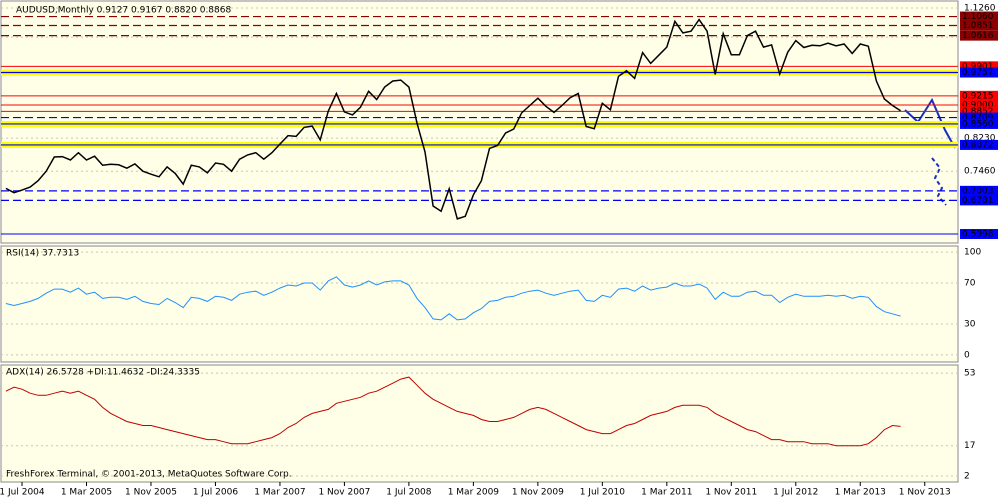 This screenshot has width=1000, height=500. I want to click on level-label: 0.9901, so click(978, 67).